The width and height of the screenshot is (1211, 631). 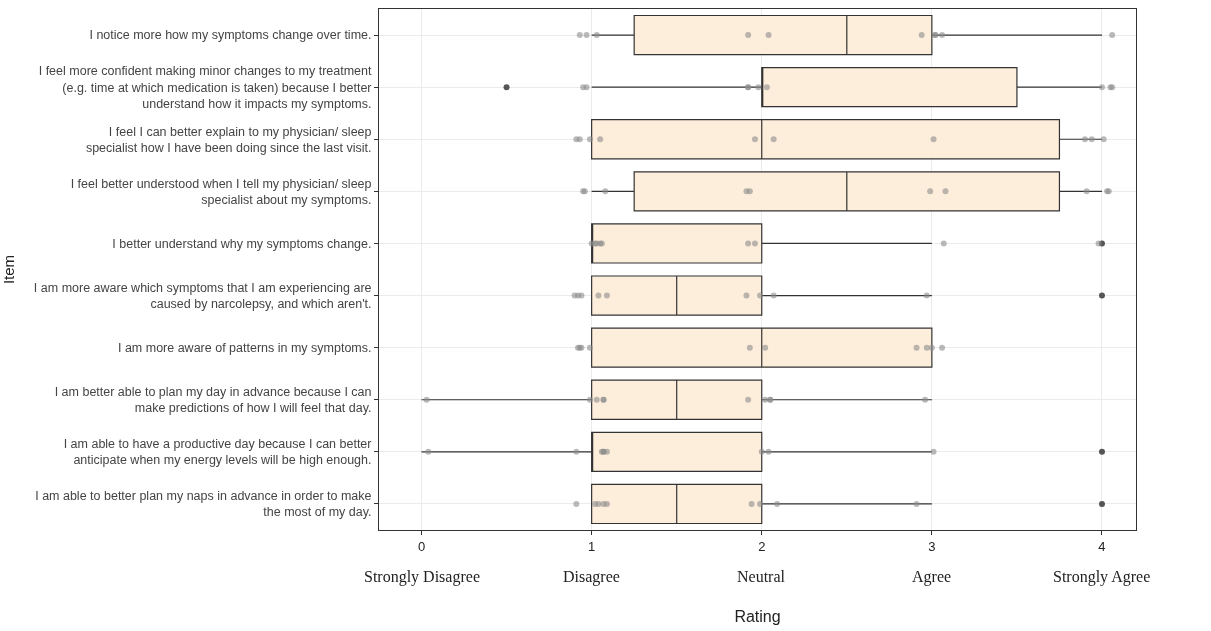 I want to click on x-tick-label: 3, so click(x=932, y=546).